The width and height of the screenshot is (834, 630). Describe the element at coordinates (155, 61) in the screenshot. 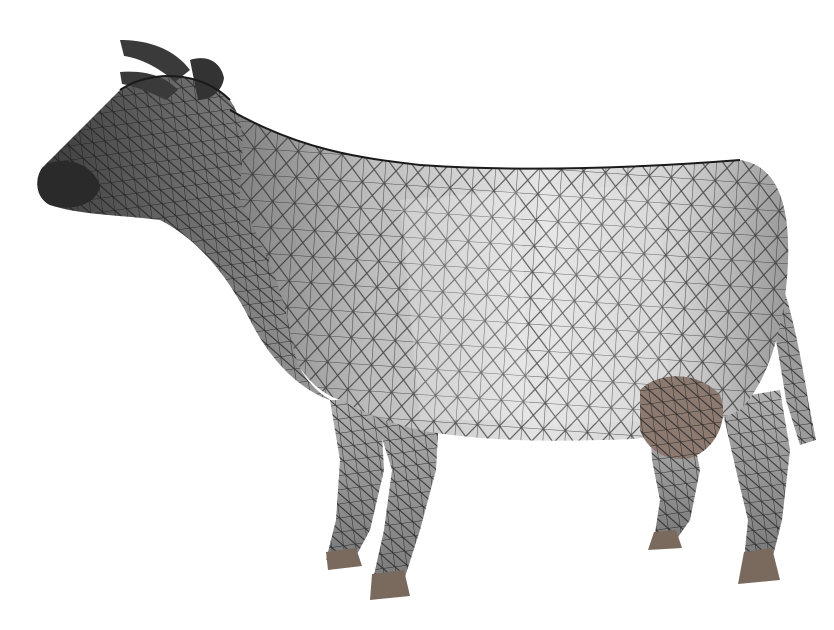

I see `cow-horn-left` at that location.